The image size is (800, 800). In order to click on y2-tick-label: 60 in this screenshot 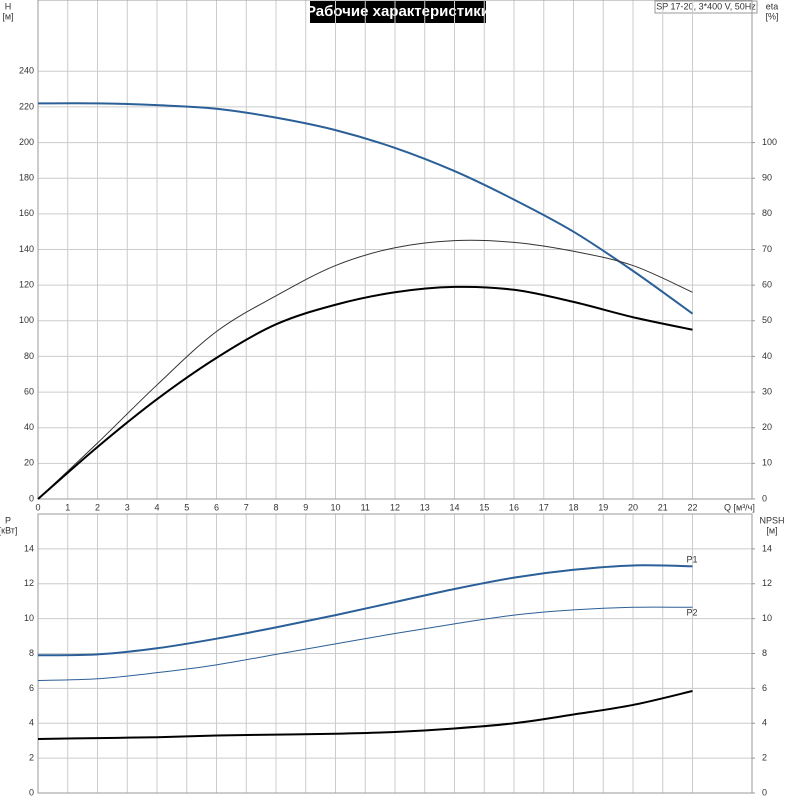, I will do `click(767, 285)`.